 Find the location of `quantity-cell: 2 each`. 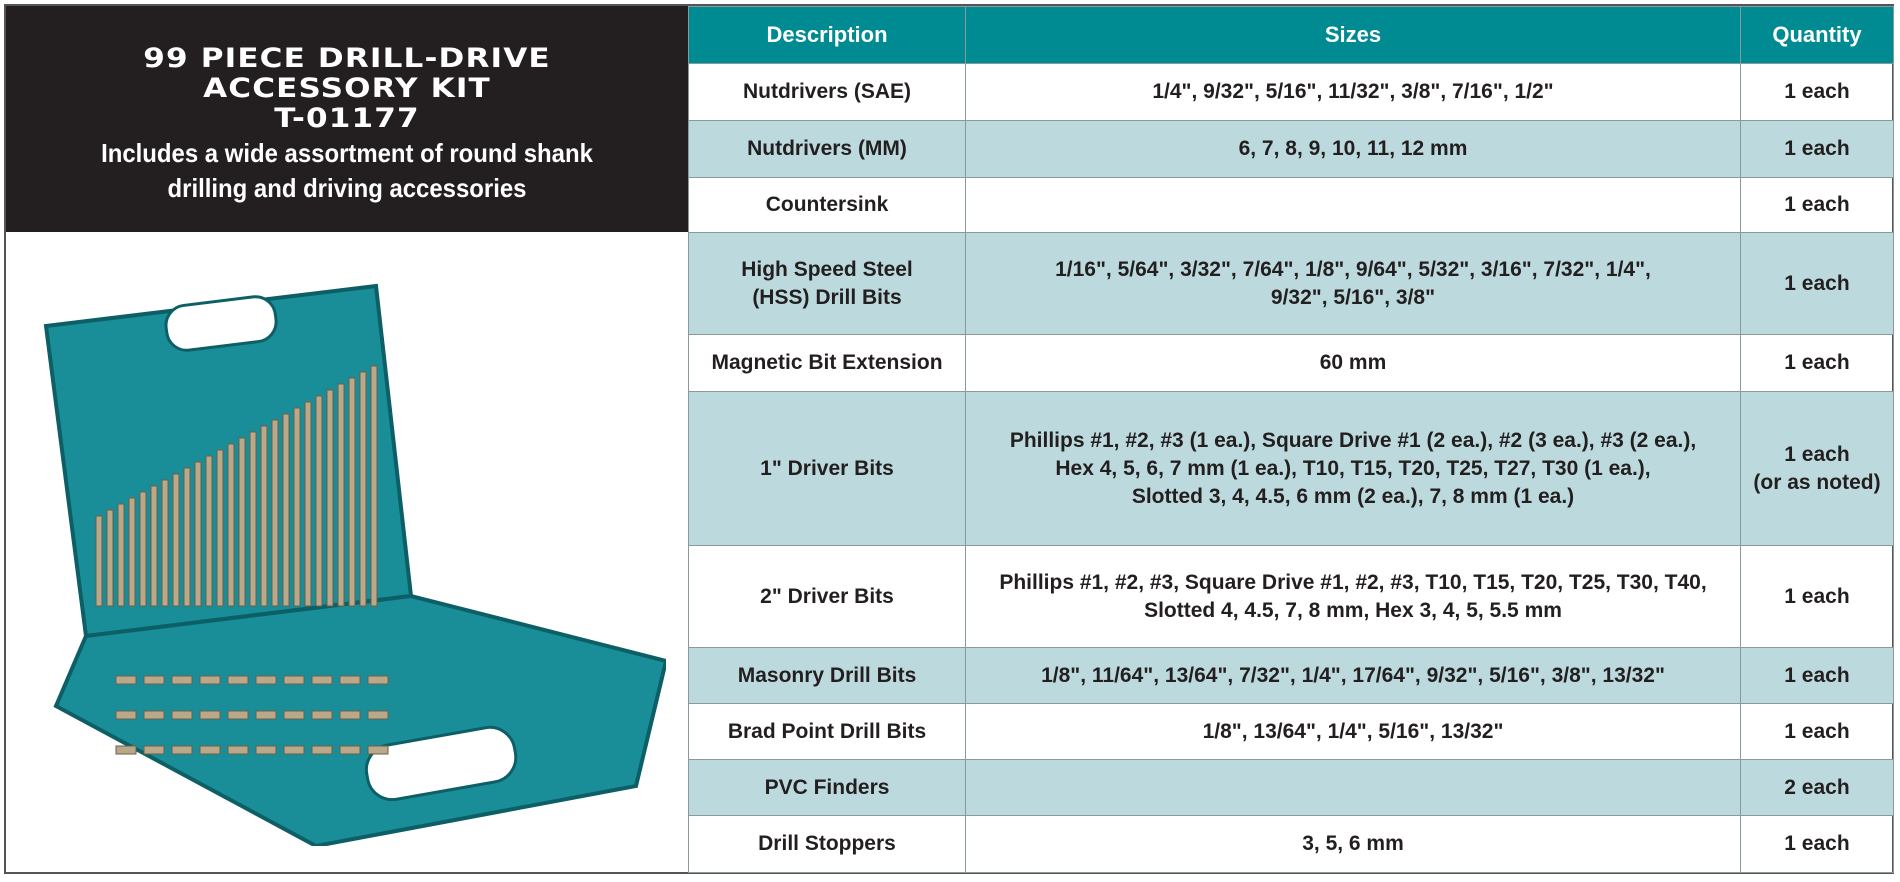

quantity-cell: 2 each is located at coordinates (1817, 787).